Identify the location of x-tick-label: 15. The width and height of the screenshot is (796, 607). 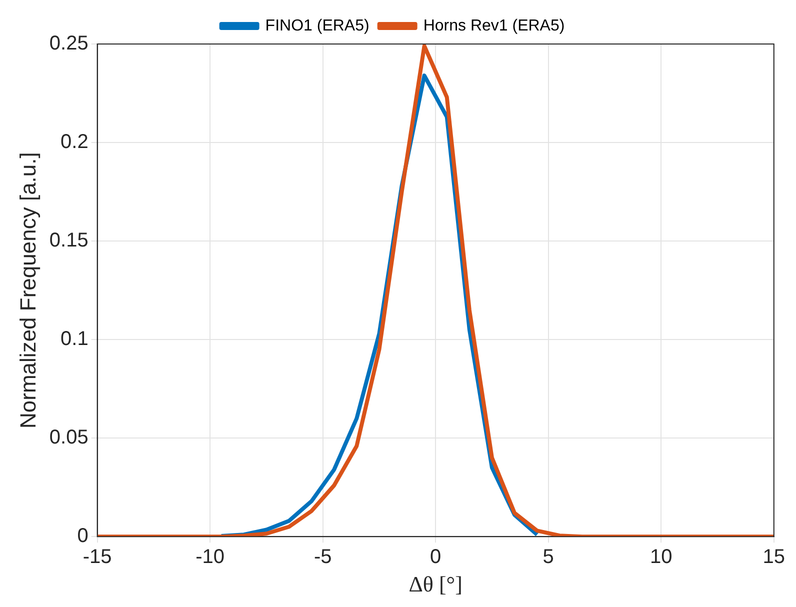
(773, 557).